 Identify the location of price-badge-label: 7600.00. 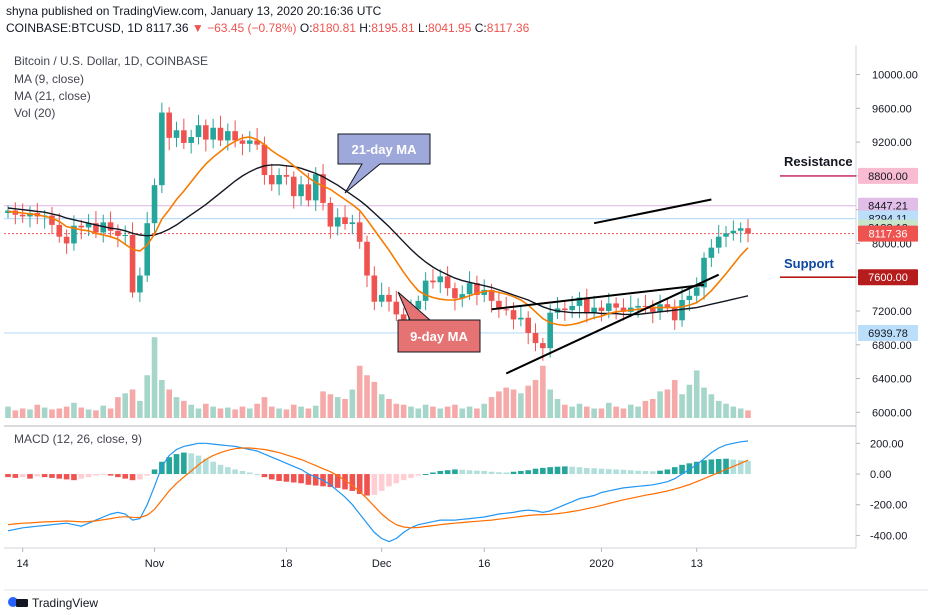
(888, 278).